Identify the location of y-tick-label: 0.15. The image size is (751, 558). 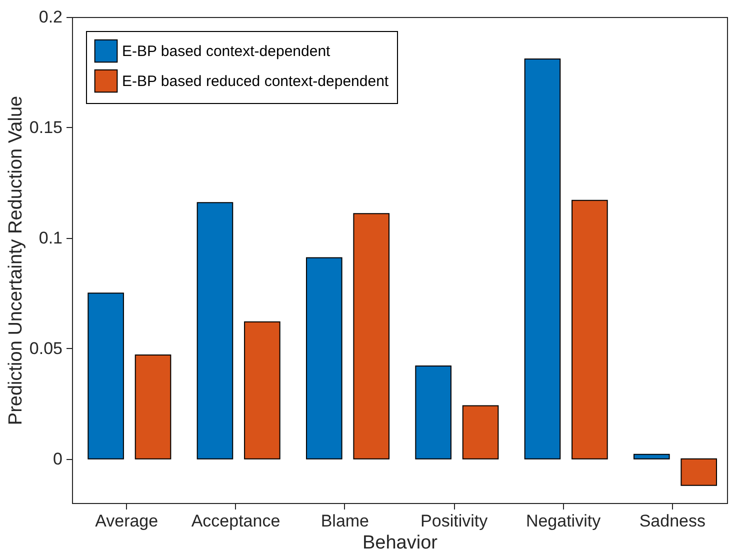
(45, 127).